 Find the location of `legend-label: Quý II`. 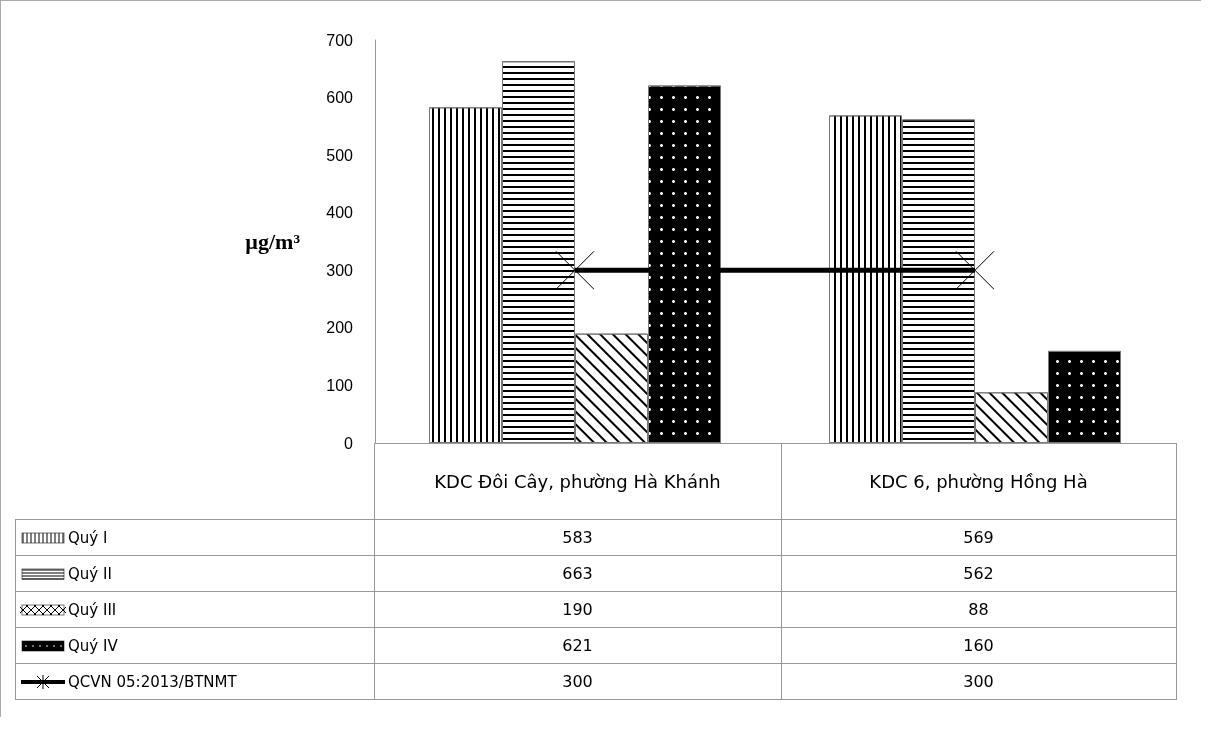

legend-label: Quý II is located at coordinates (194, 573).